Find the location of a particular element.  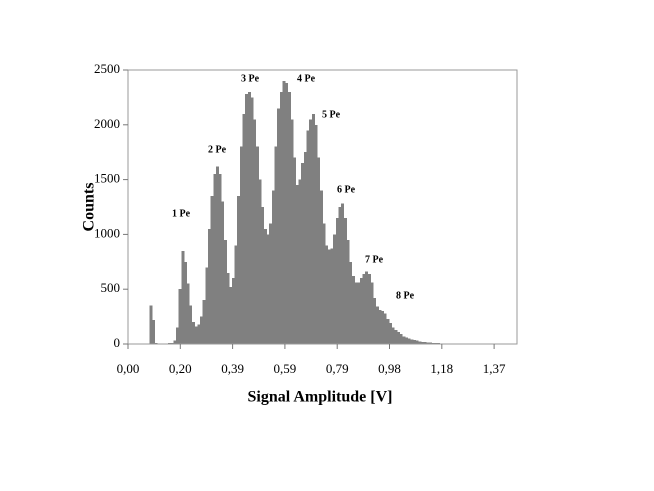

x-tick-label: 0,59 is located at coordinates (285, 368).